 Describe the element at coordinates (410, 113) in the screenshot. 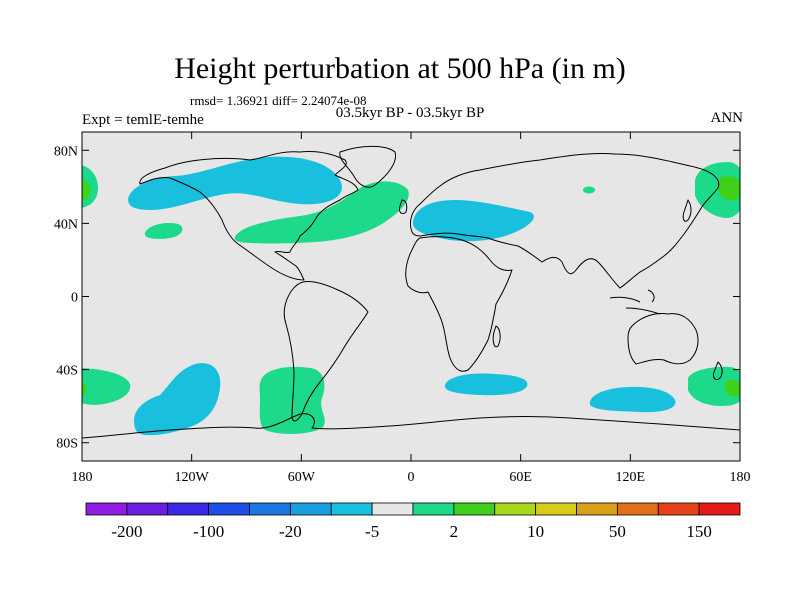

I see `period-label: 03.5kyr BP - 03.5kyr BP` at that location.